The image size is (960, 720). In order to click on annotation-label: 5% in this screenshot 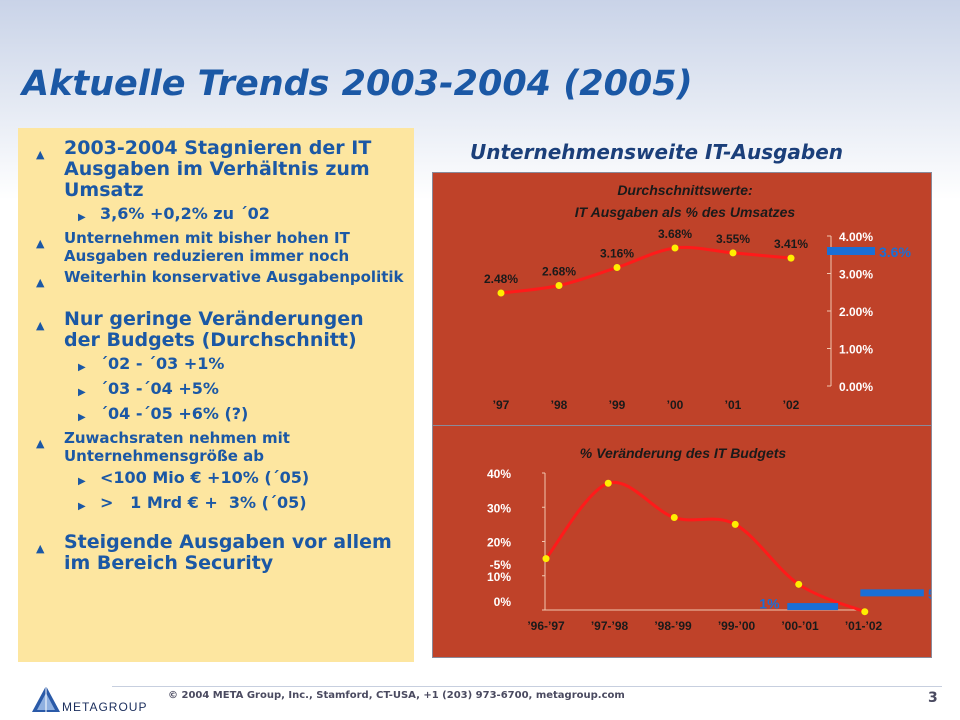, I will do `click(929, 594)`.